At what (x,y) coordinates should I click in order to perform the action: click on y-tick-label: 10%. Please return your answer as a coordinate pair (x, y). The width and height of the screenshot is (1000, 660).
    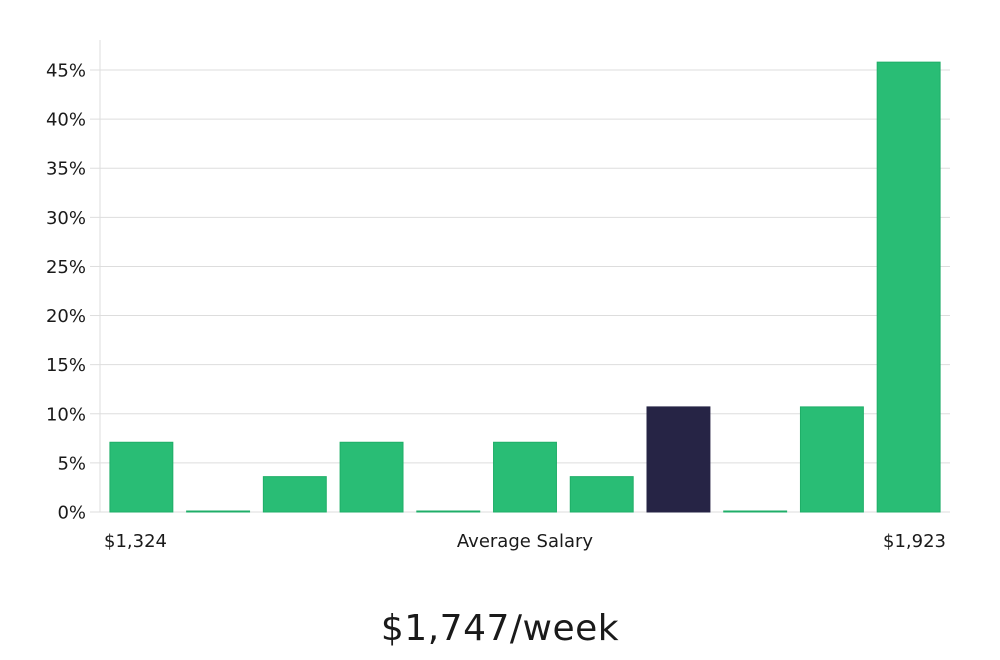
    Looking at the image, I should click on (66, 414).